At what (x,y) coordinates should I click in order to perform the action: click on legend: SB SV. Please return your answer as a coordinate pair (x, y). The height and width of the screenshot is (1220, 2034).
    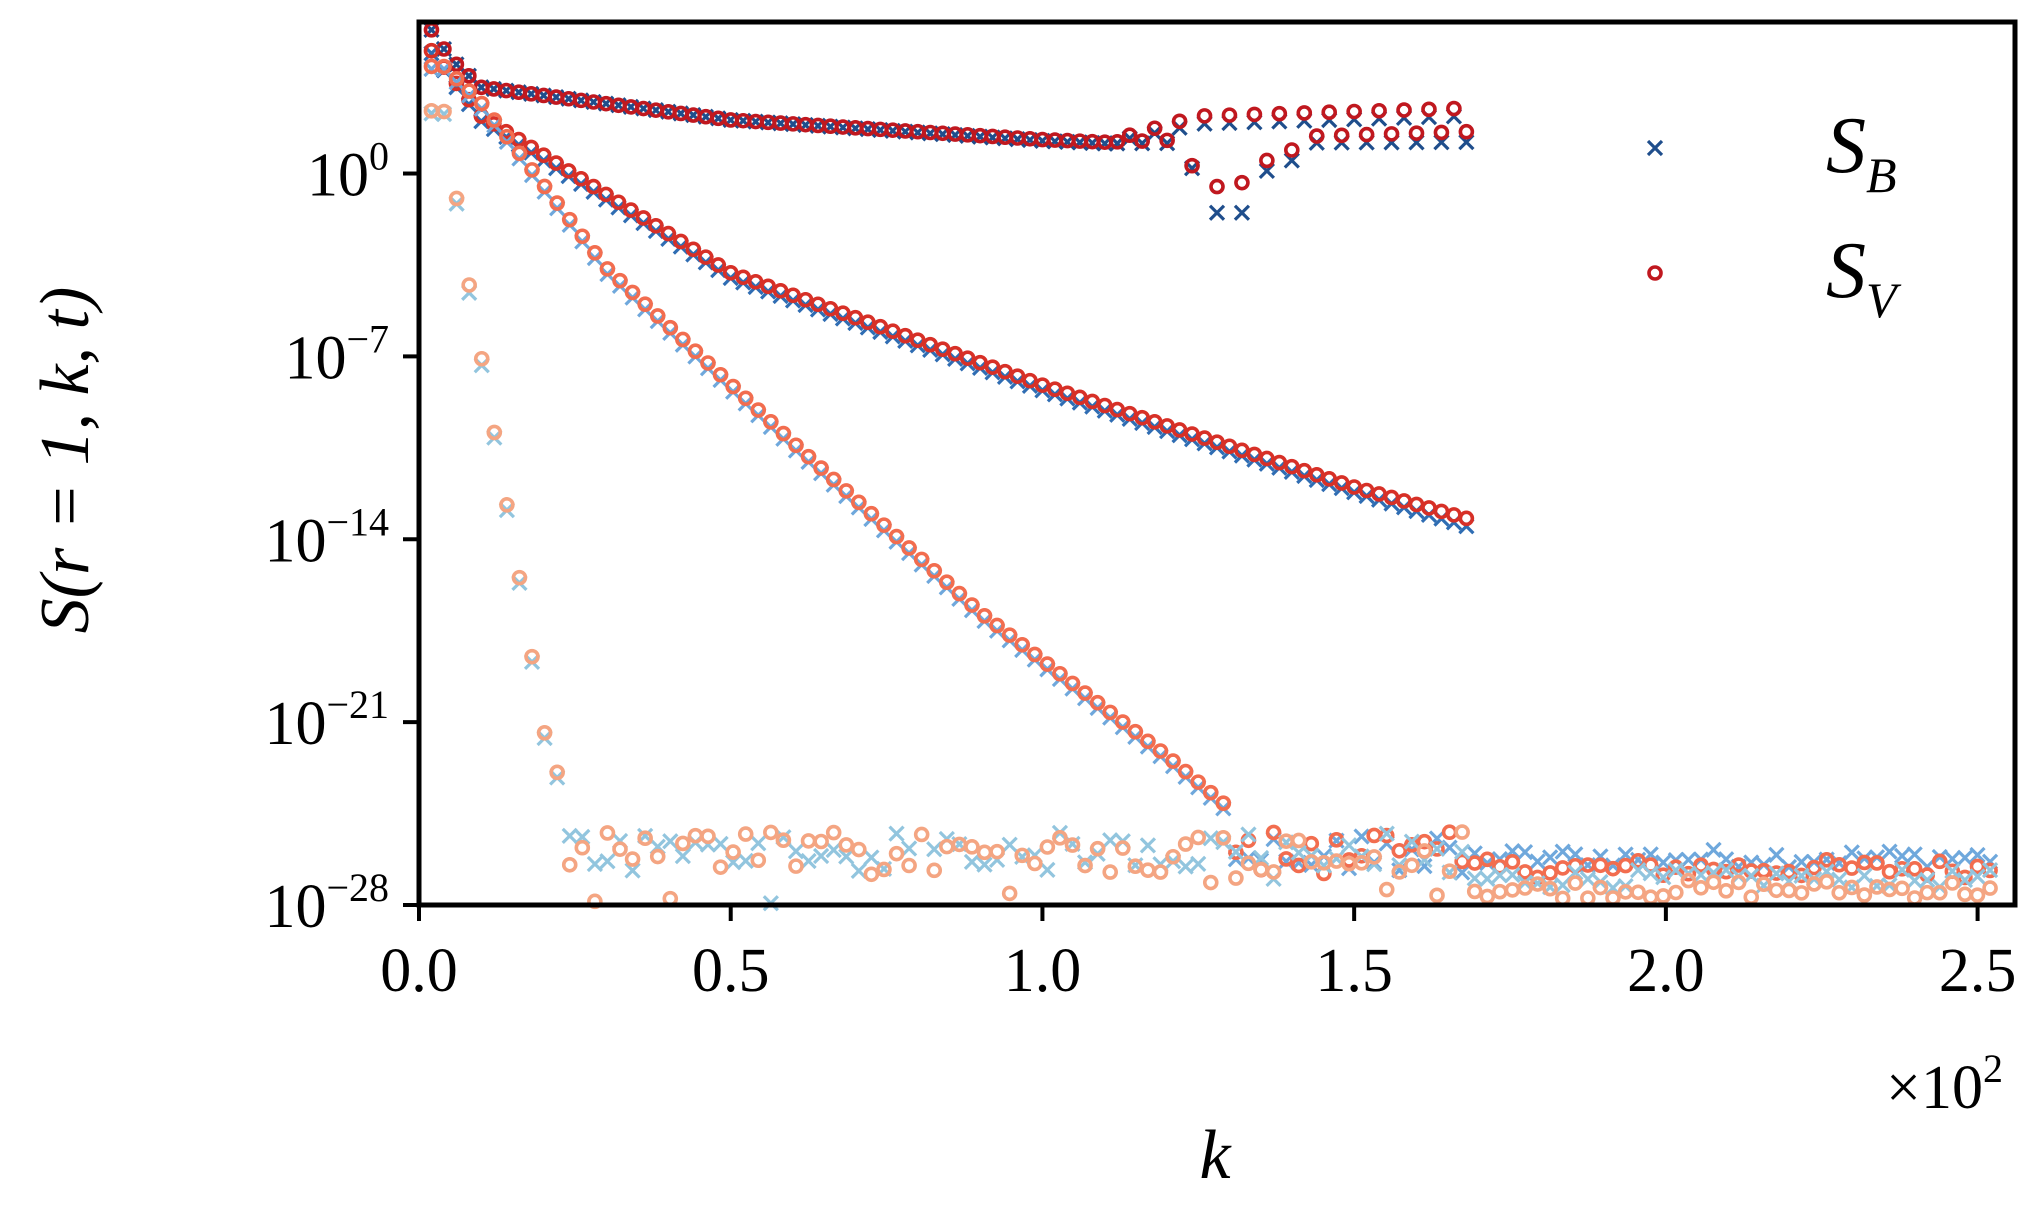
    Looking at the image, I should click on (1774, 215).